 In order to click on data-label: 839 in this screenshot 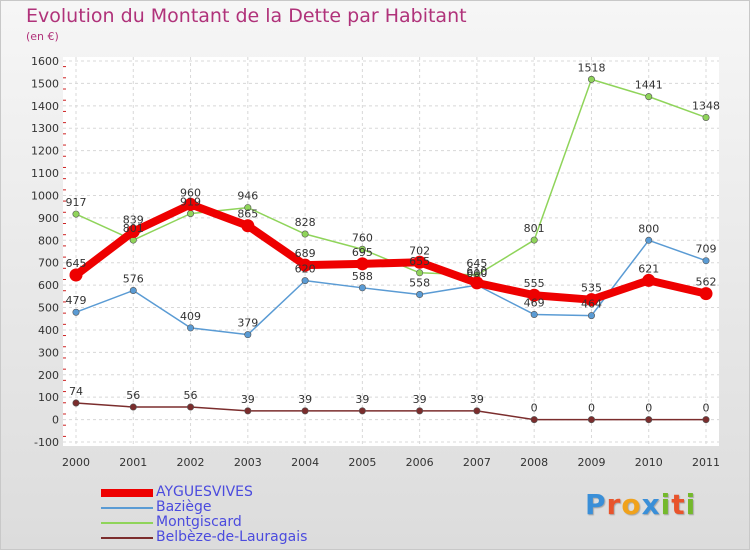, I will do `click(133, 220)`.